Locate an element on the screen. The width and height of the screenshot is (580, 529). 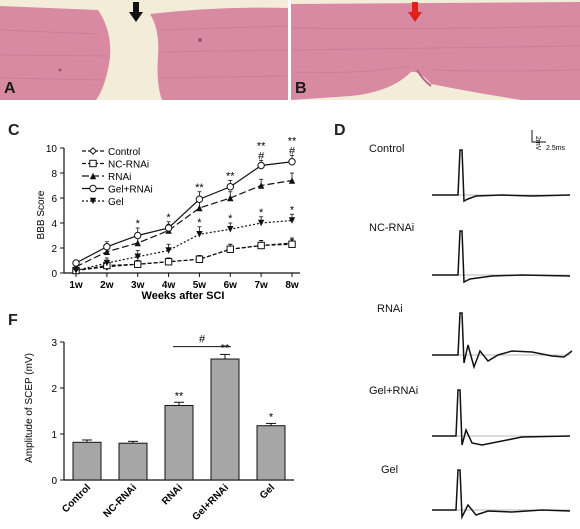
legend-label: RNAi is located at coordinates (119, 177).